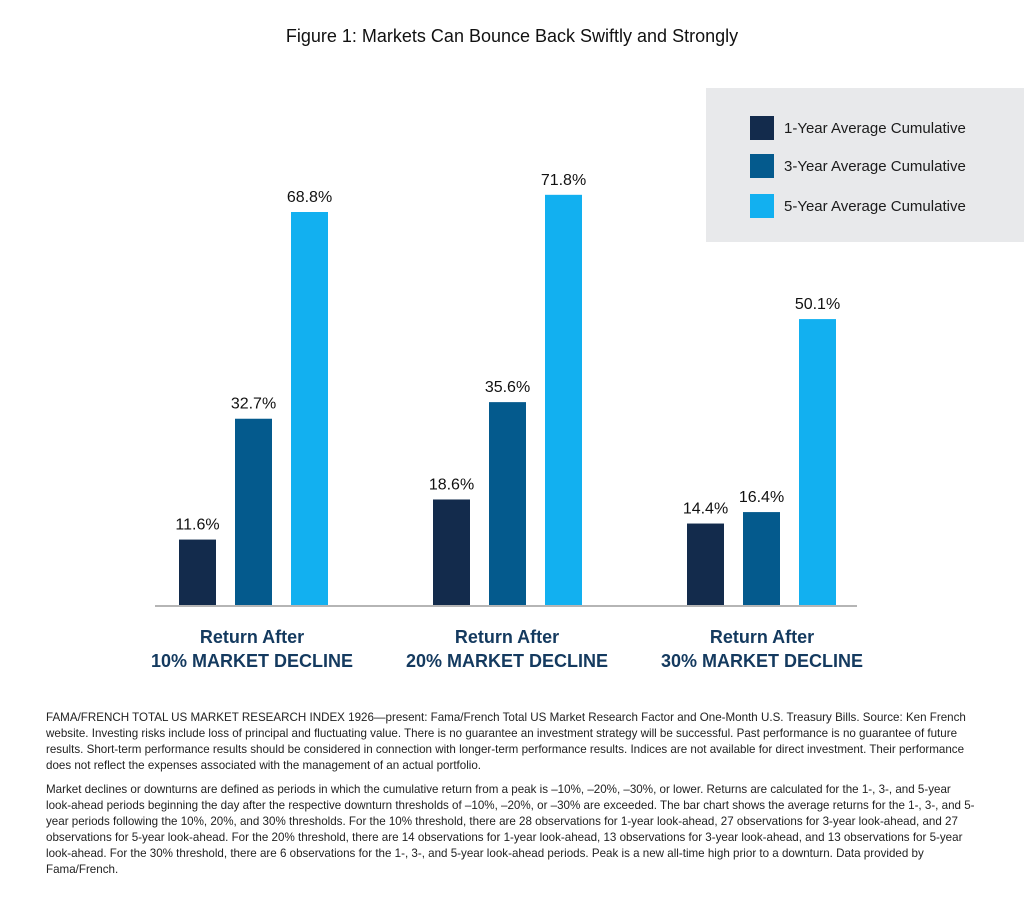 The image size is (1024, 920). I want to click on data-label-20-1-year: 18.6%, so click(451, 484).